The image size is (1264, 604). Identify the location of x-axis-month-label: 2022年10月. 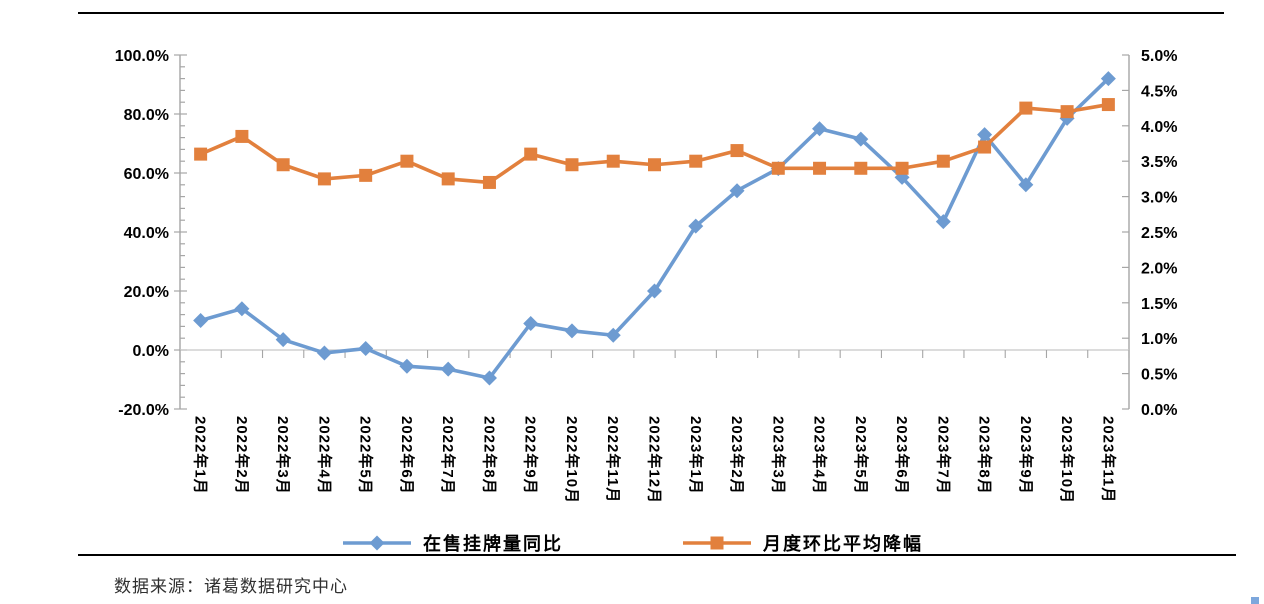
(572, 460).